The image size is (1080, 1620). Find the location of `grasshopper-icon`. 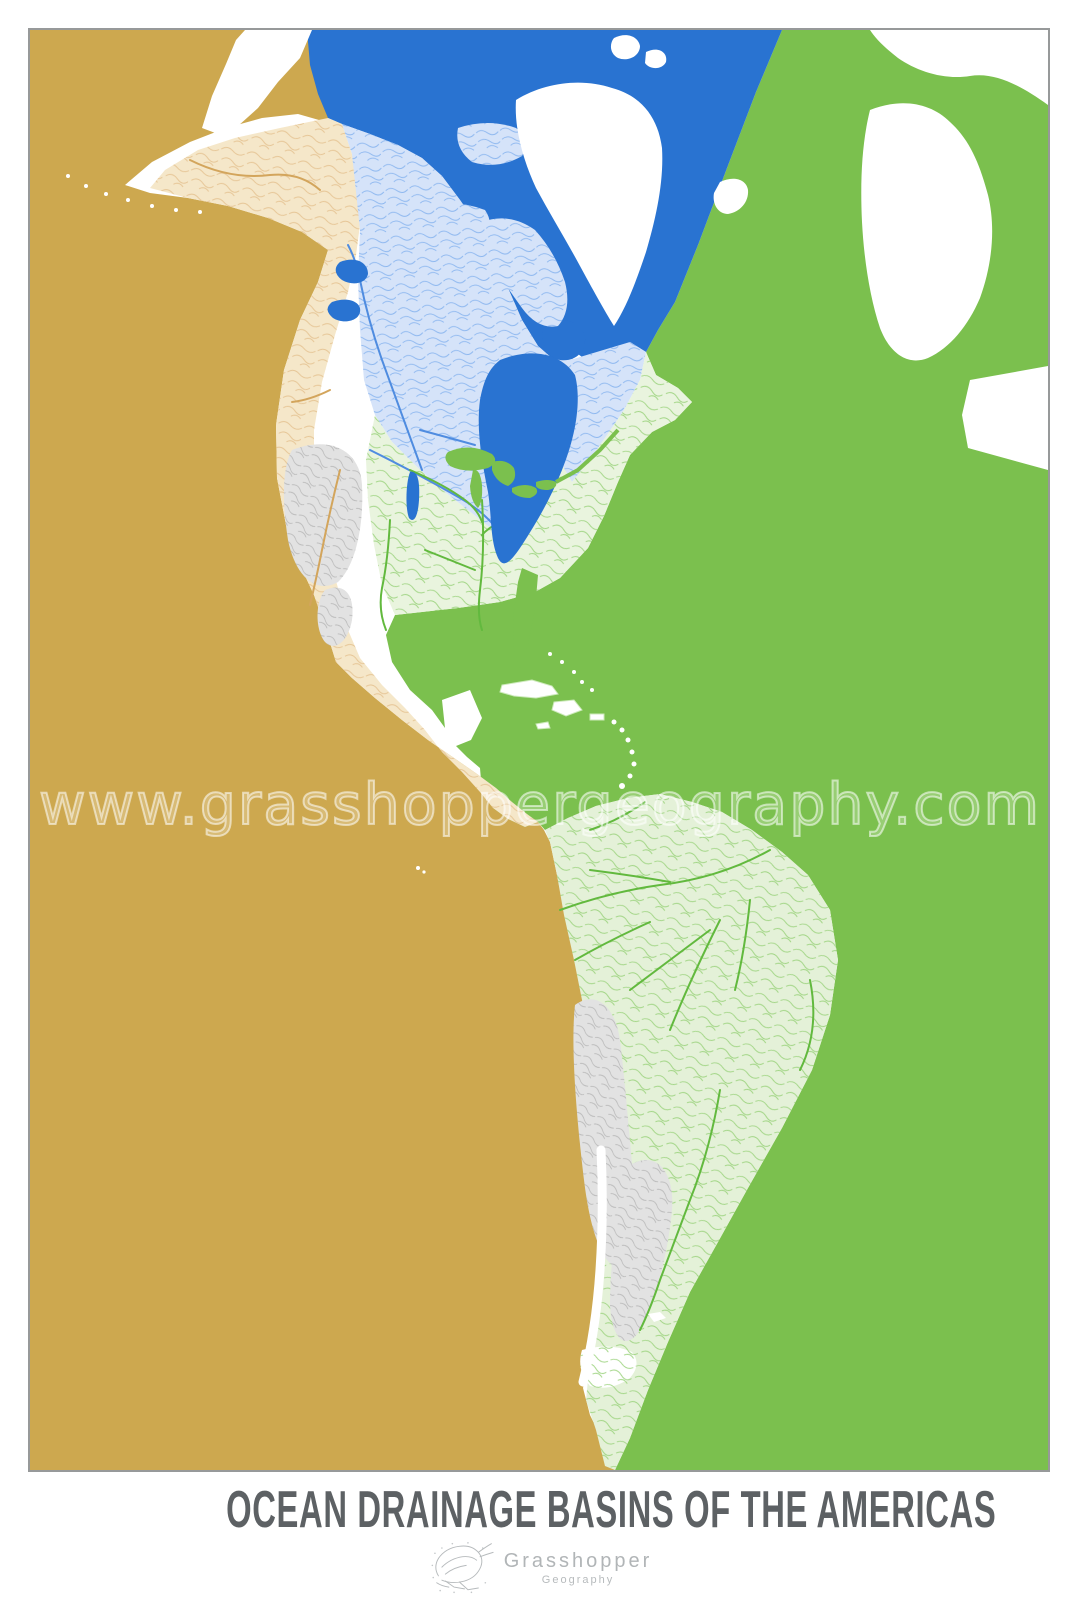

grasshopper-icon is located at coordinates (462, 1568).